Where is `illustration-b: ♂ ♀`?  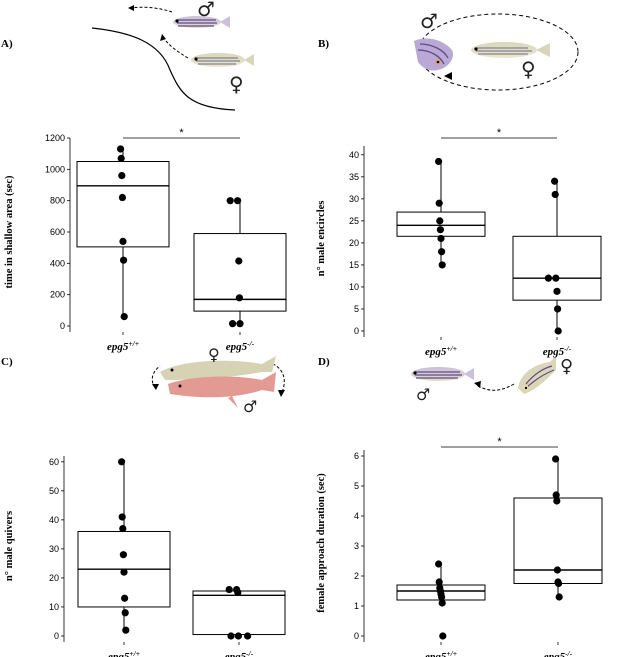
illustration-b: ♂ ♀ is located at coordinates (496, 50).